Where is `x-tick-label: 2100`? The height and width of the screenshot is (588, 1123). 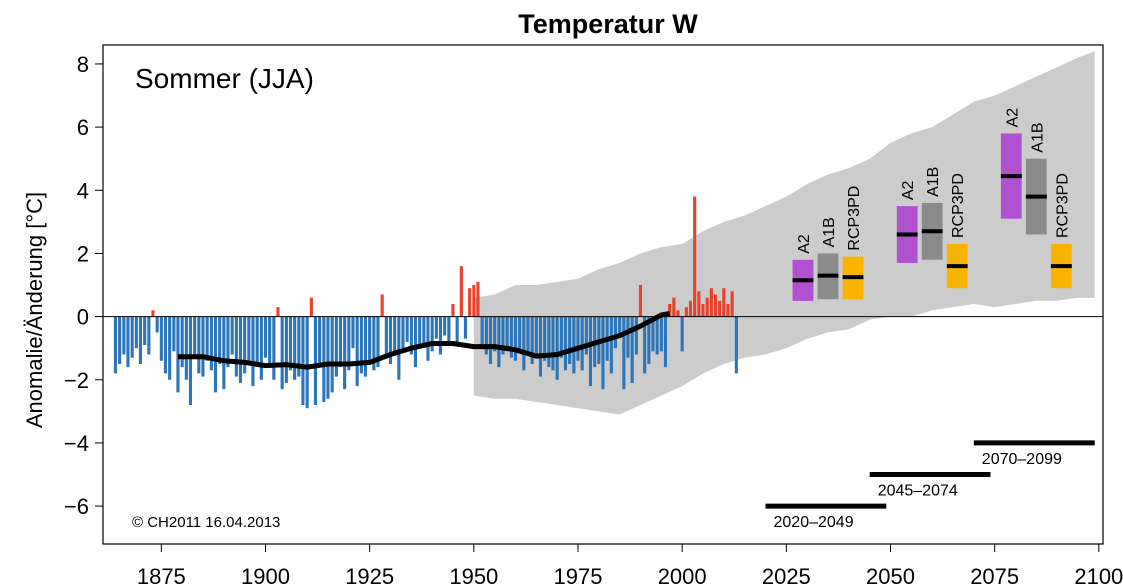
x-tick-label: 2100 is located at coordinates (1098, 576).